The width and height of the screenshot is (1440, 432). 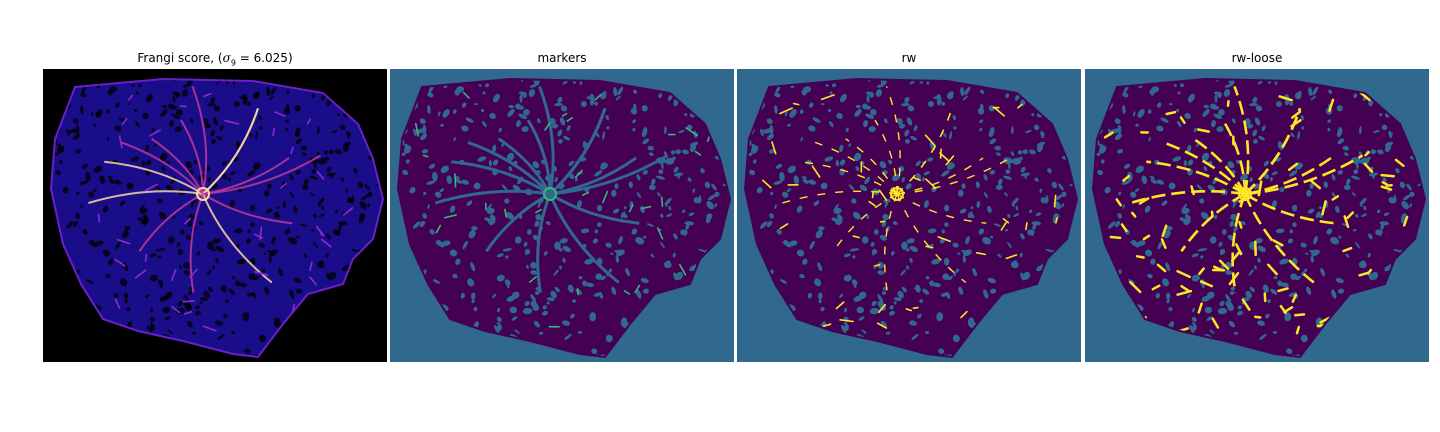 What do you see at coordinates (562, 58) in the screenshot?
I see `panel-title-markers: markers` at bounding box center [562, 58].